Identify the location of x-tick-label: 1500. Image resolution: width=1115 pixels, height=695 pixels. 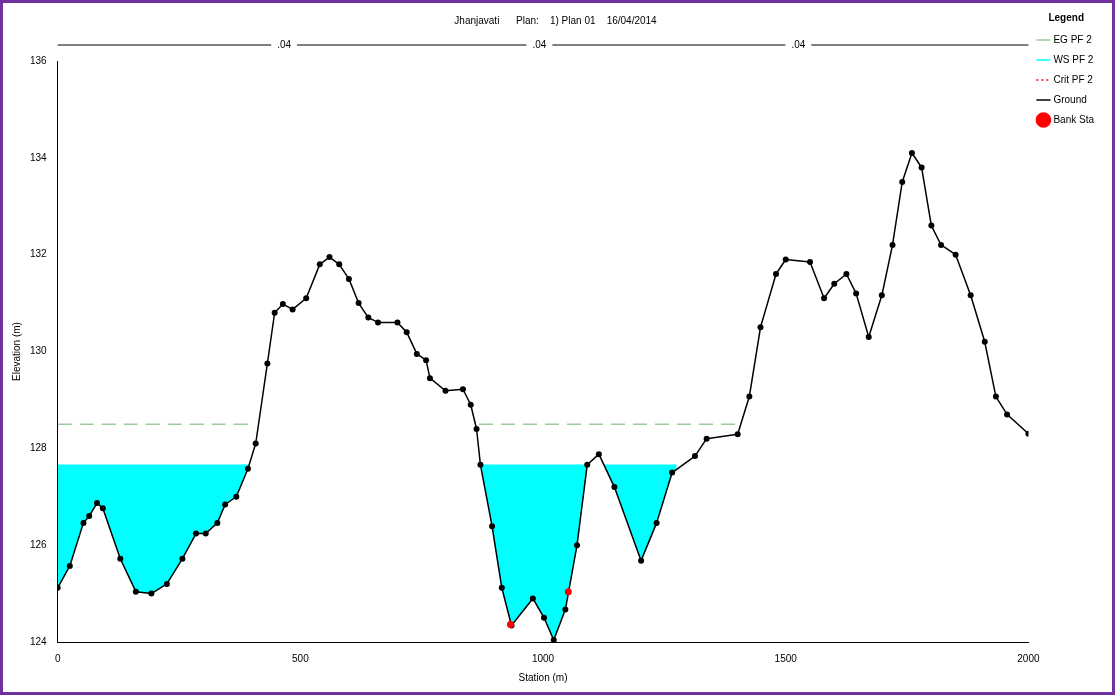
(786, 658).